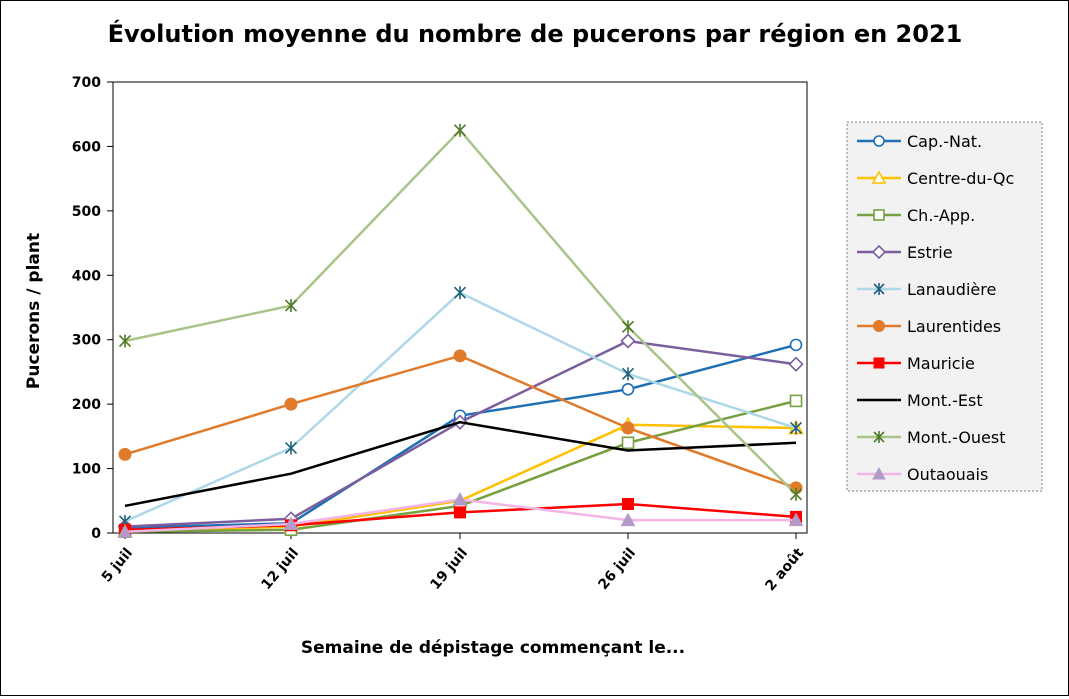 This screenshot has height=699, width=1069. I want to click on legend-item: Lanaudière, so click(926, 289).